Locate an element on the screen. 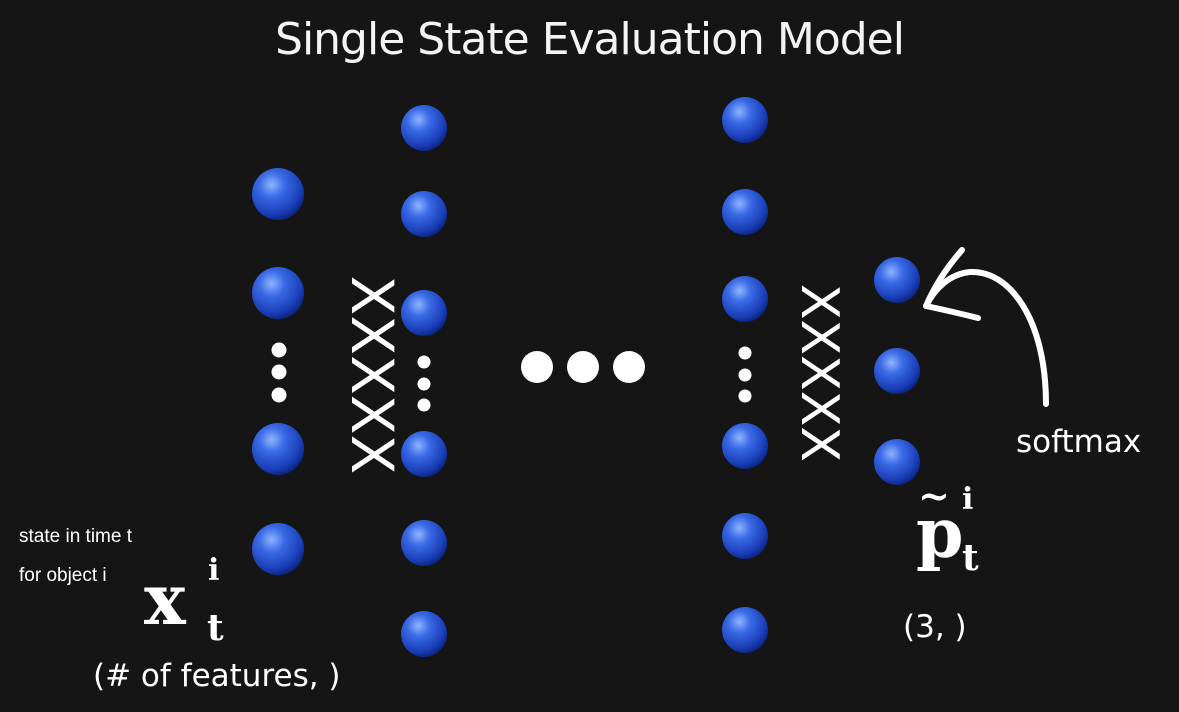 The width and height of the screenshot is (1179, 712). output-symbol: p is located at coordinates (940, 534).